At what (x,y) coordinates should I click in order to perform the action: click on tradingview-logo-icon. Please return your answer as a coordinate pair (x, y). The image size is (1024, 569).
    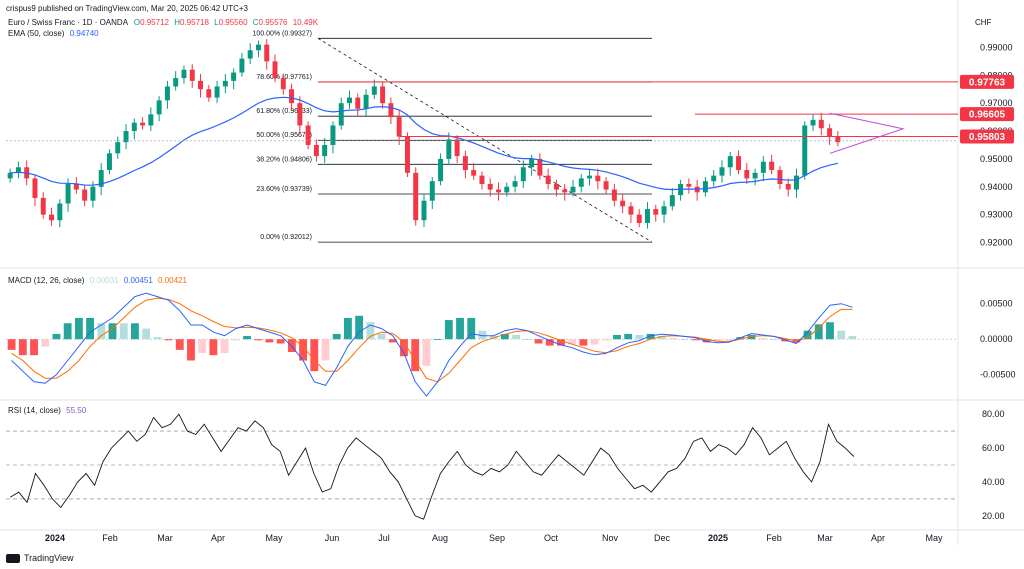
    Looking at the image, I should click on (13, 558).